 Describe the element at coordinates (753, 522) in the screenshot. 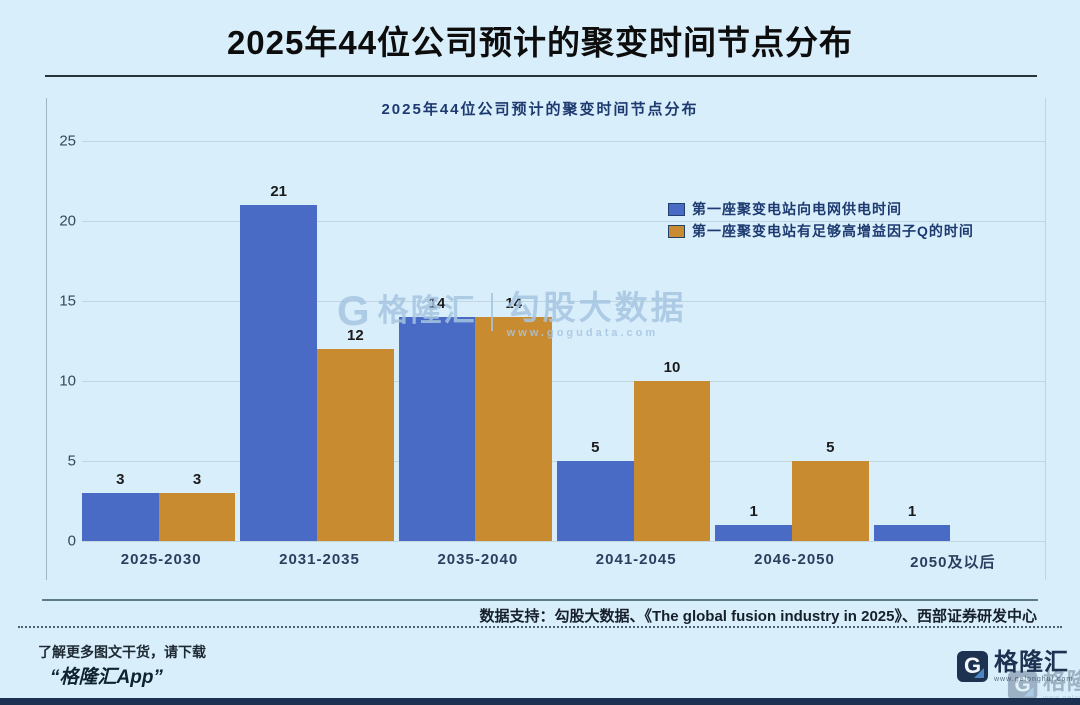

I see `bar-series0-2046-2050: 1` at that location.